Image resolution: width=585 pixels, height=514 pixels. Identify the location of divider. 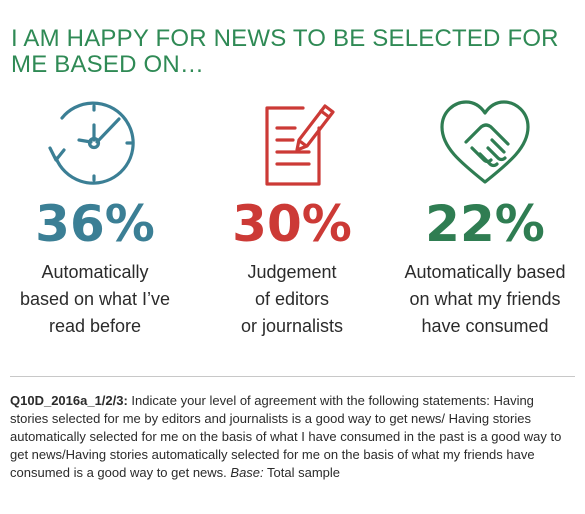
(292, 376).